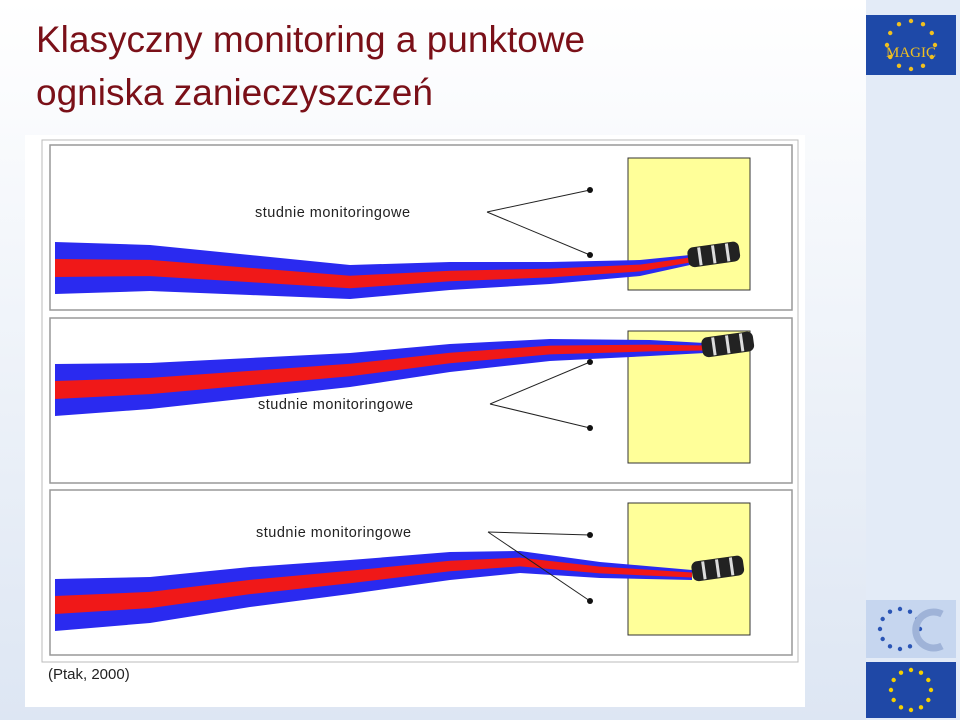 The width and height of the screenshot is (960, 720). What do you see at coordinates (89, 674) in the screenshot?
I see `citation: (Ptak, 2000)` at bounding box center [89, 674].